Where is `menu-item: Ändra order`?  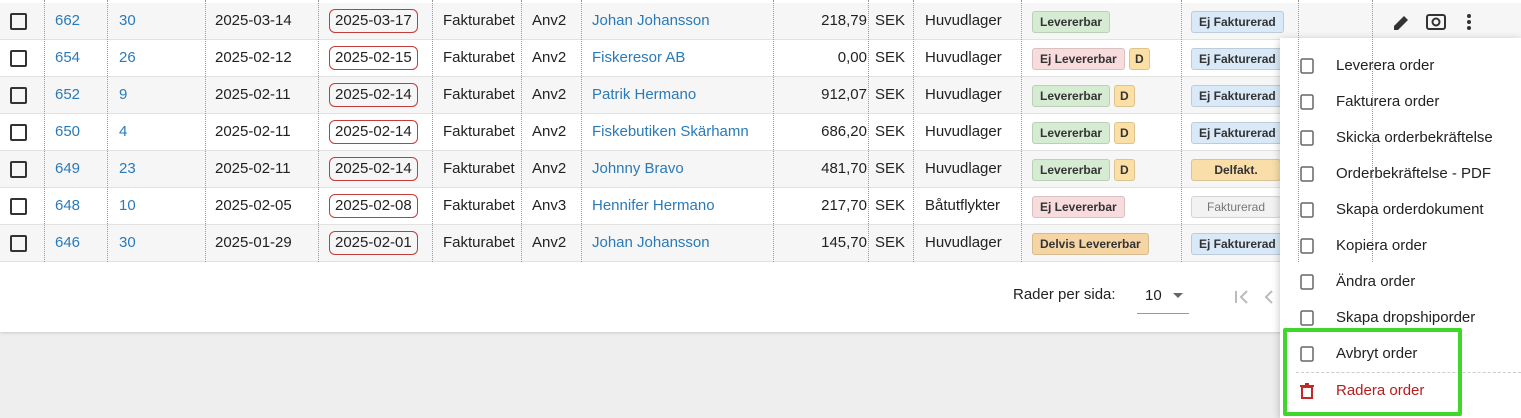 menu-item: Ändra order is located at coordinates (1400, 282).